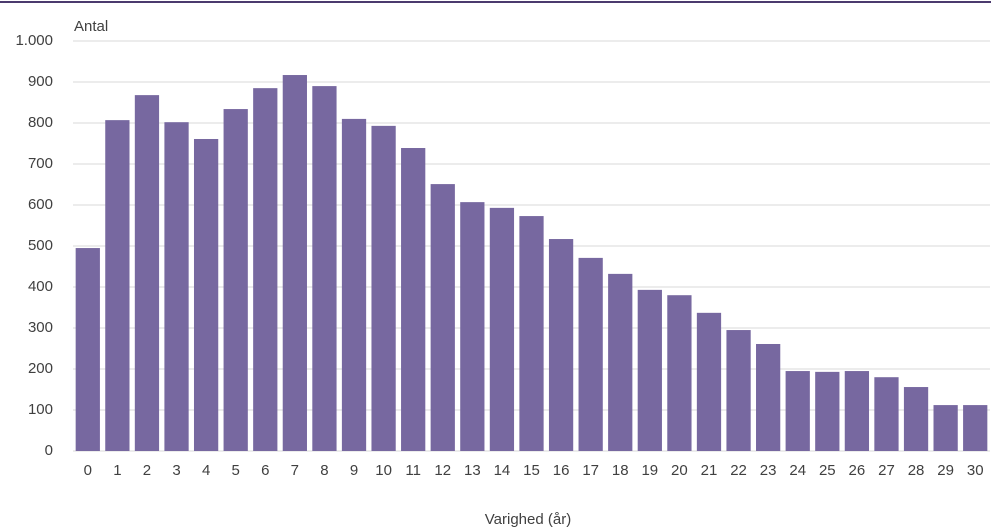 The width and height of the screenshot is (991, 532). I want to click on y-tick-label: 100, so click(40, 409).